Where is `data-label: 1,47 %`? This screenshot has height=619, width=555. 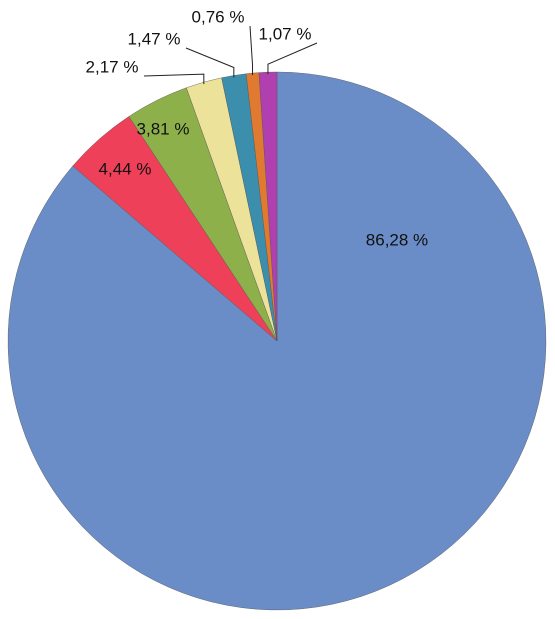
data-label: 1,47 % is located at coordinates (154, 38).